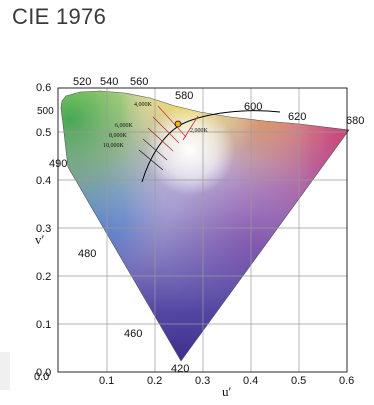  What do you see at coordinates (133, 334) in the screenshot?
I see `wavelength-460: 460` at bounding box center [133, 334].